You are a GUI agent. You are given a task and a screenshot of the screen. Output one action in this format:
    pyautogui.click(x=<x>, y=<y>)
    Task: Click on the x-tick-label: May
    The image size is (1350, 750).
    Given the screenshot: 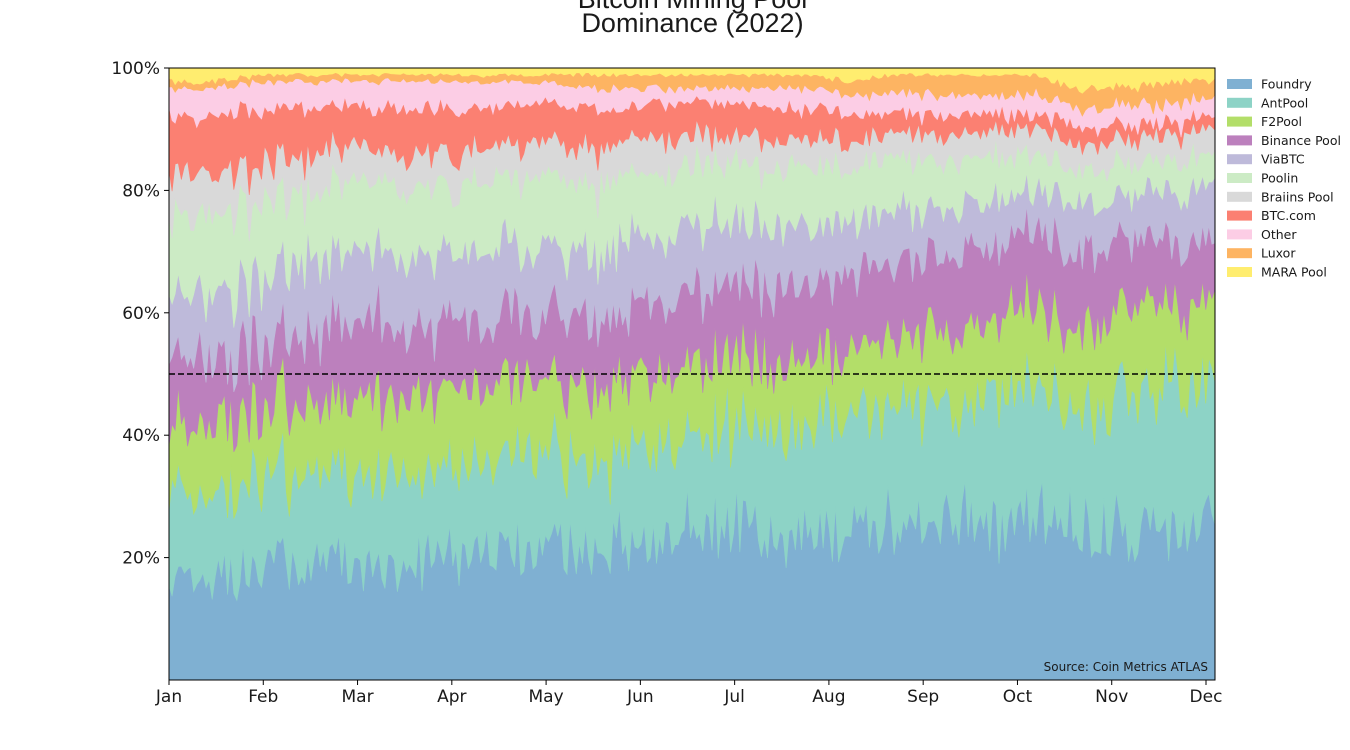 What is the action you would take?
    pyautogui.click(x=546, y=697)
    